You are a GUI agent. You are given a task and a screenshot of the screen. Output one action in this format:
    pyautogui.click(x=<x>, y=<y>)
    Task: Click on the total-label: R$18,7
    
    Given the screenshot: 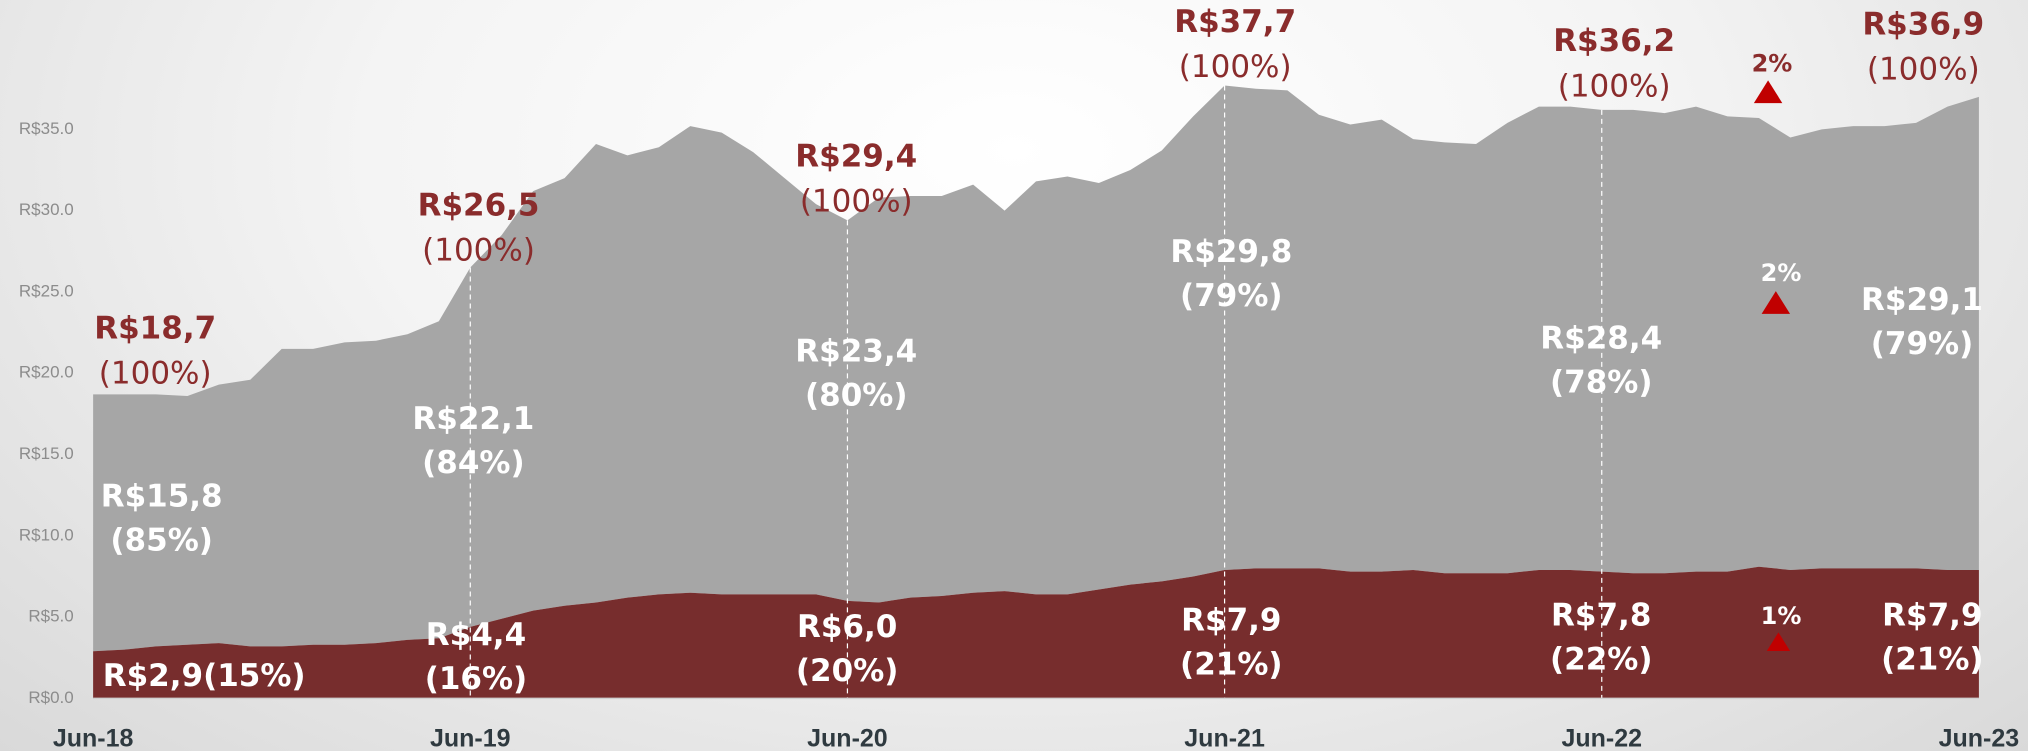 What is the action you would take?
    pyautogui.click(x=155, y=328)
    